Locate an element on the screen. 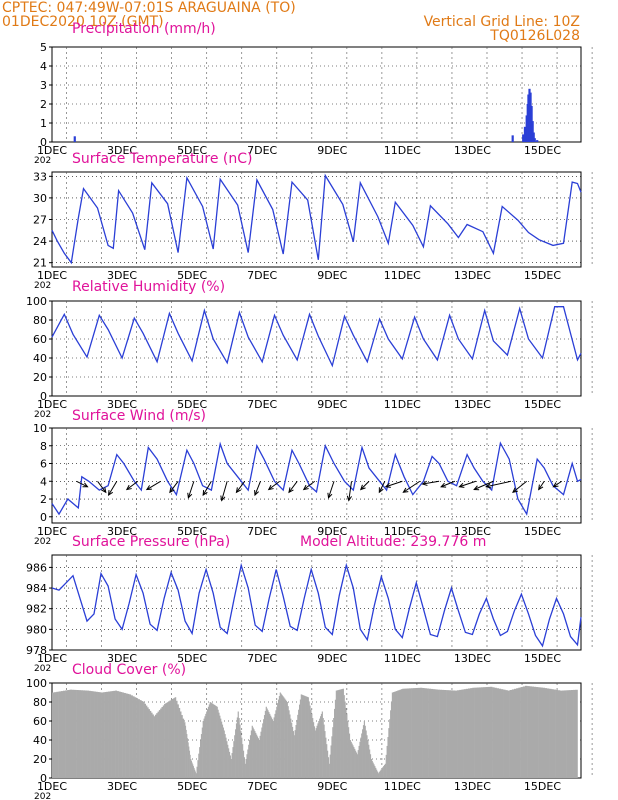  x-tick-label: 3DEC is located at coordinates (122, 150).